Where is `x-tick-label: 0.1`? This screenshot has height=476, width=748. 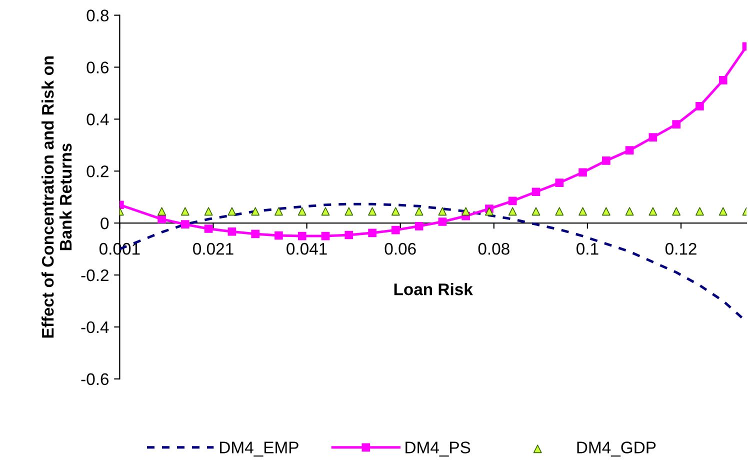 x-tick-label: 0.1 is located at coordinates (587, 248).